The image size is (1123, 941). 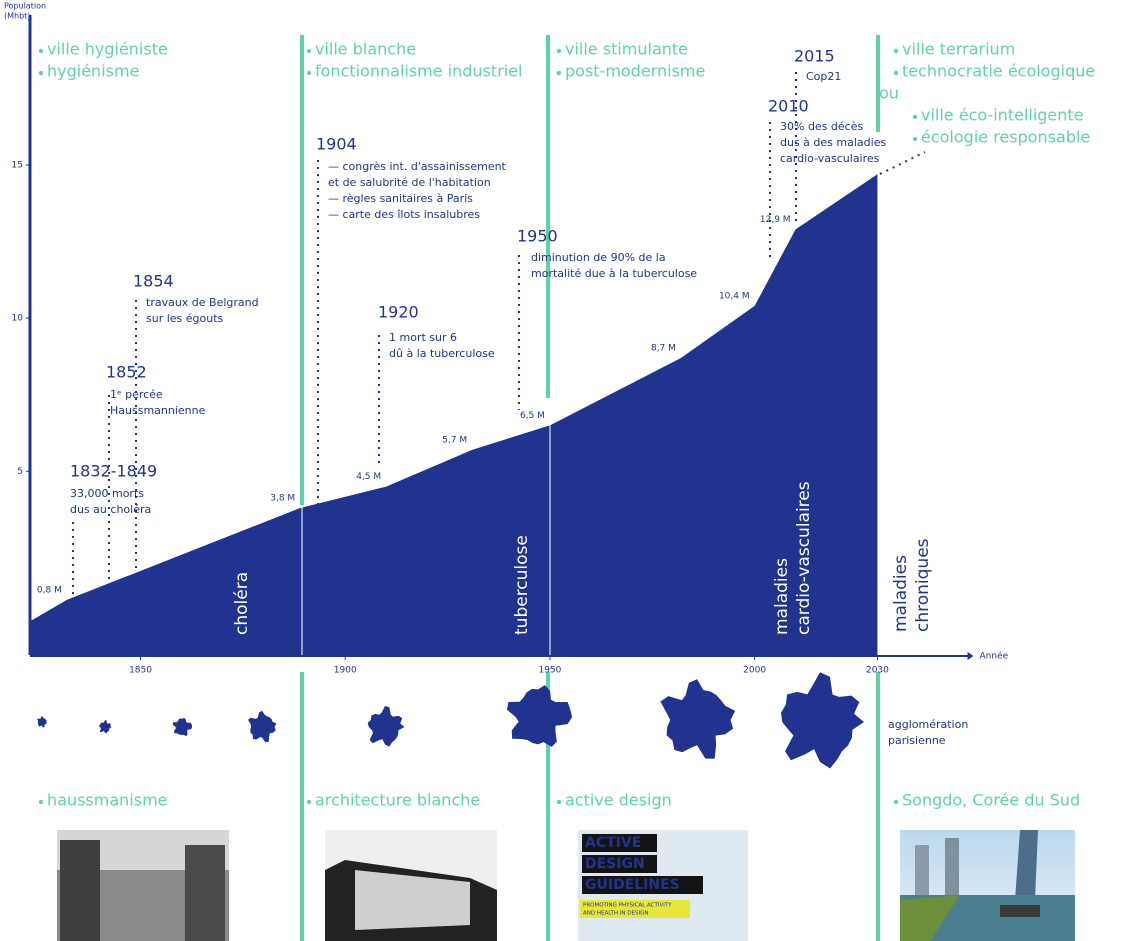 What do you see at coordinates (158, 410) in the screenshot?
I see `event-text: Haussmannienne` at bounding box center [158, 410].